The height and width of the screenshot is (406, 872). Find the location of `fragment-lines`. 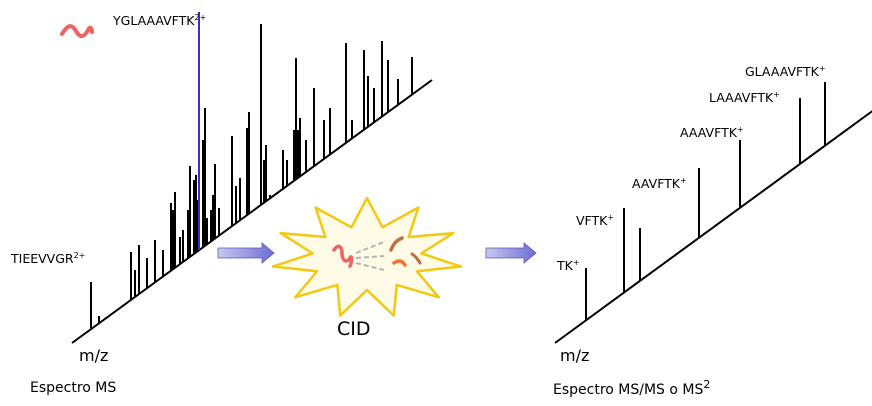

fragment-lines is located at coordinates (370, 256).